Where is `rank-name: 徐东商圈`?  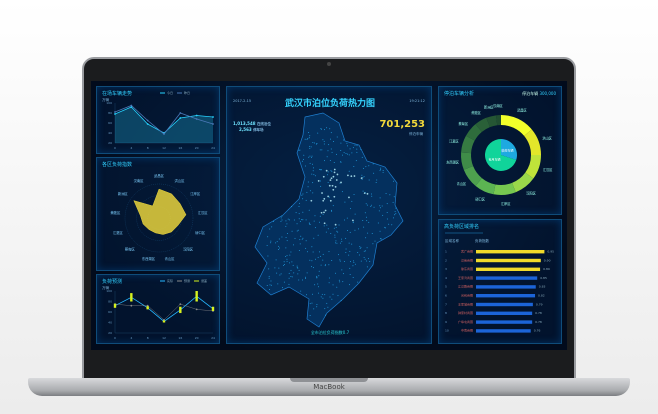
rank-name: 徐东商圈 is located at coordinates (467, 268).